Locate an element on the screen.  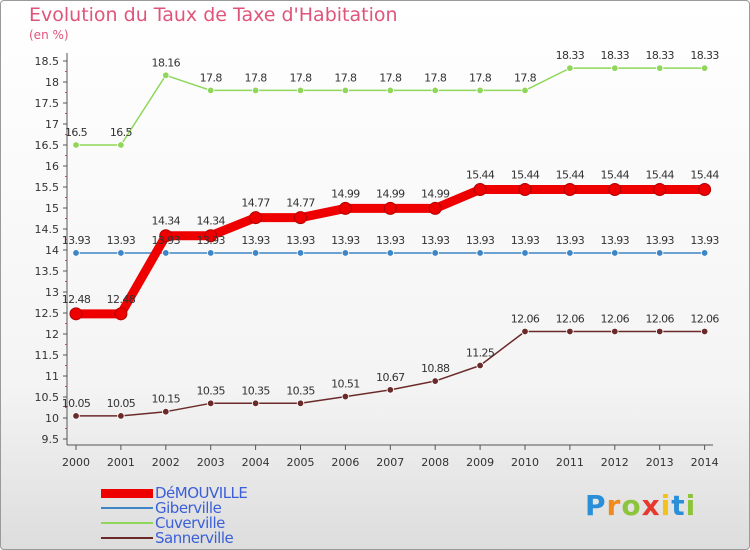
y-tick-label: 14 is located at coordinates (52, 250).